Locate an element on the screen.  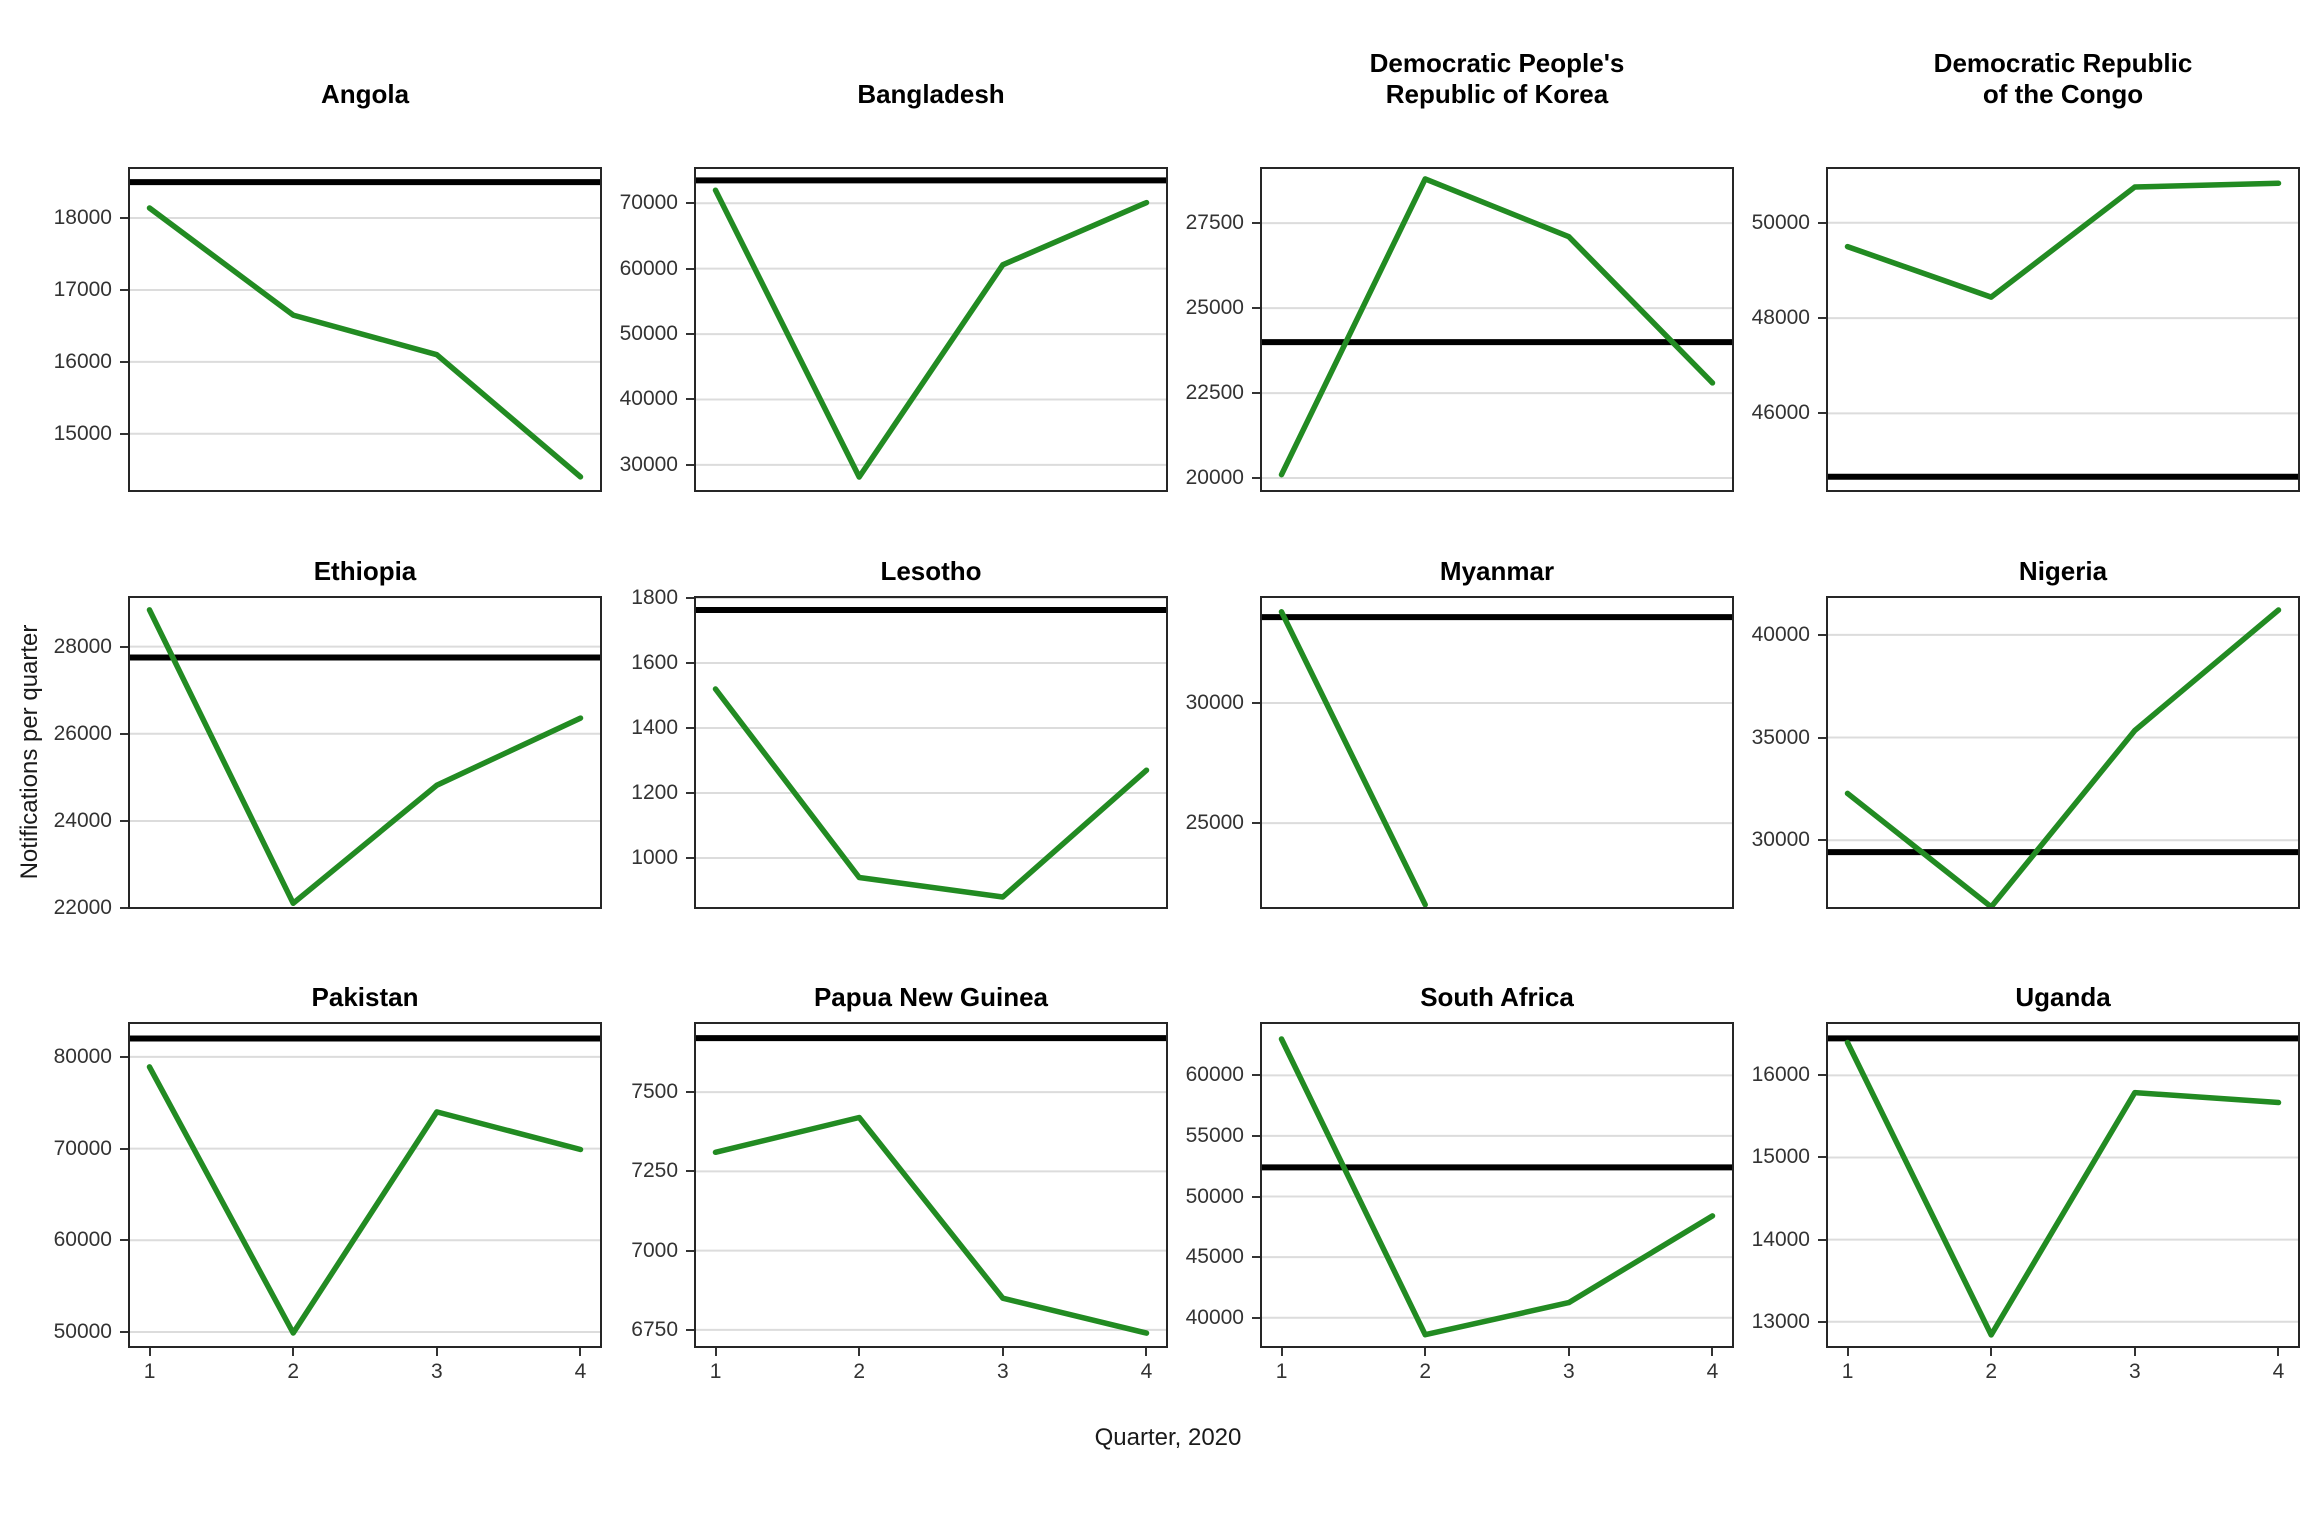
facet-title: Democratic People's Republic of Korea is located at coordinates (1497, 78).